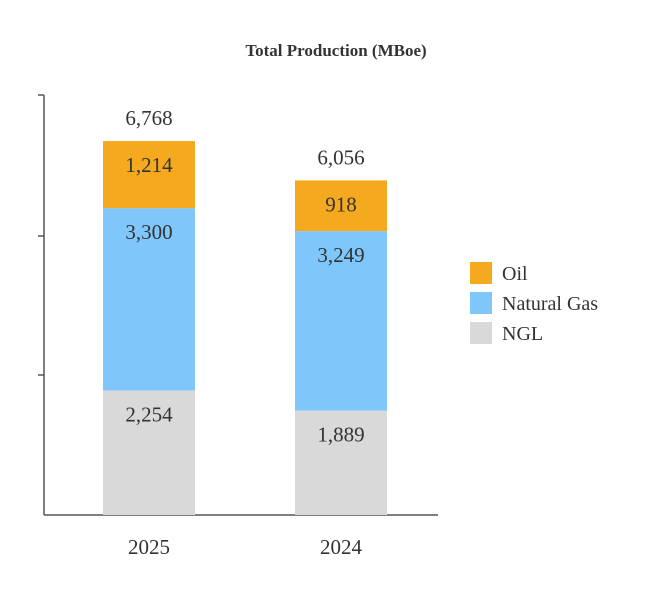  What do you see at coordinates (522, 334) in the screenshot?
I see `legend-label: NGL` at bounding box center [522, 334].